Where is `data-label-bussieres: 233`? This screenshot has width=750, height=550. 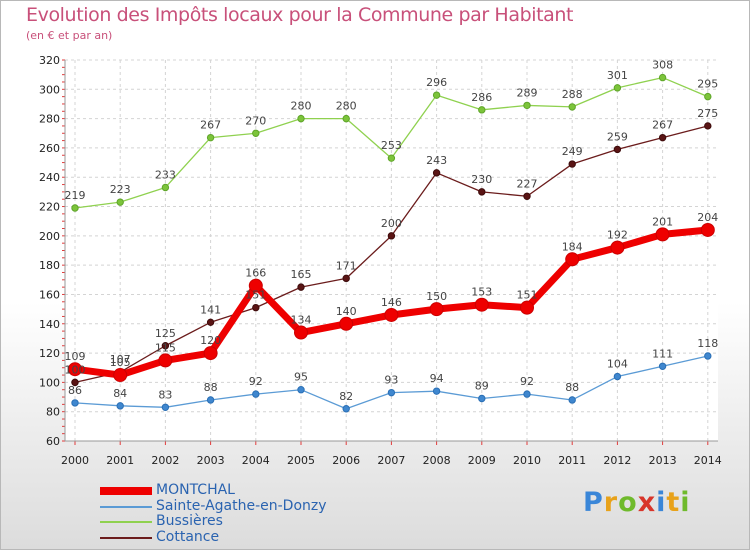 data-label-bussieres: 233 is located at coordinates (165, 174).